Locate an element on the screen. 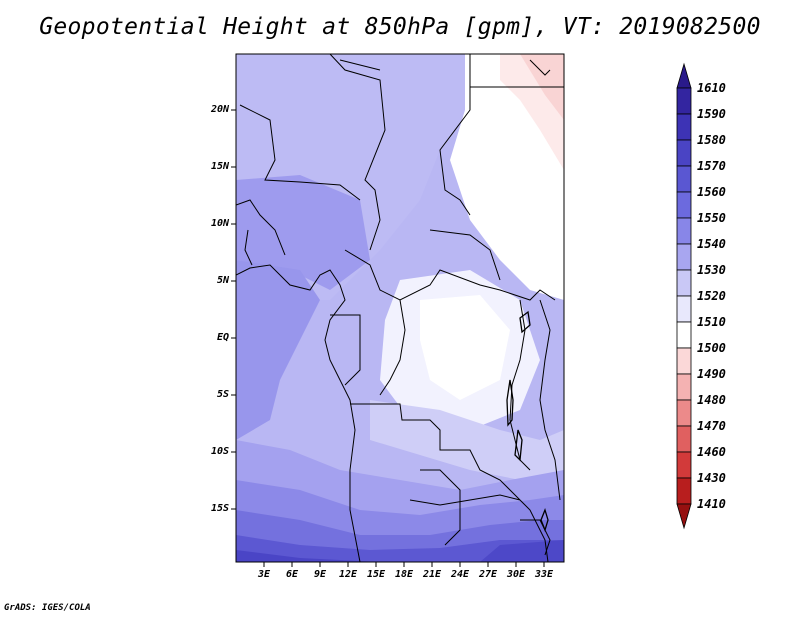 The height and width of the screenshot is (618, 800). colorbar-label: 1570 is located at coordinates (711, 166).